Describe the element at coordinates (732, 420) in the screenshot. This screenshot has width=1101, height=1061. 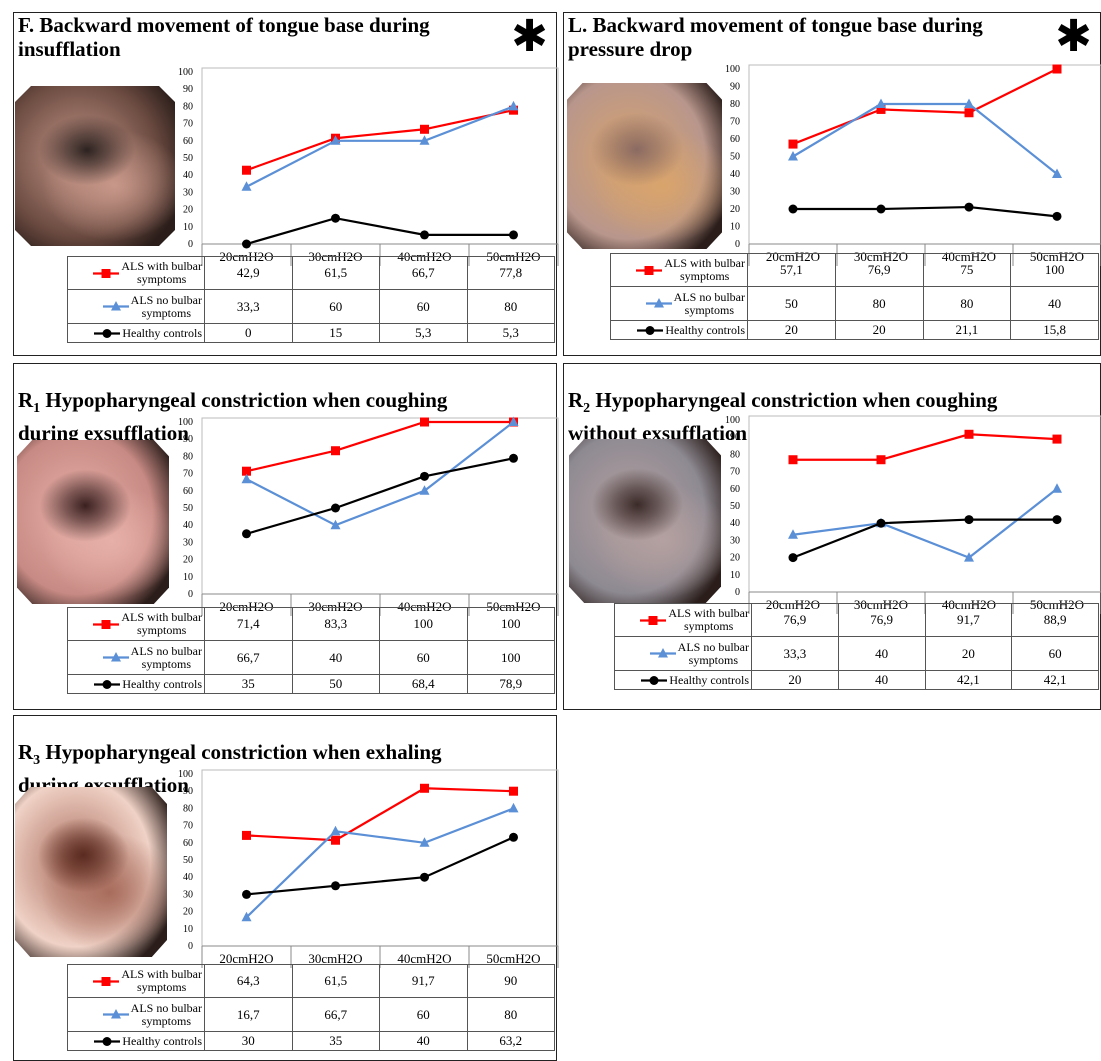
I see `y-tick-label: 100` at that location.